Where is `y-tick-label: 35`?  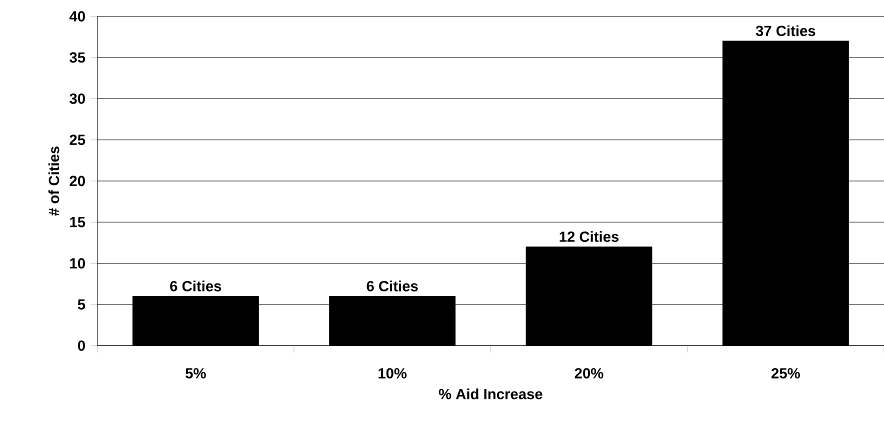 y-tick-label: 35 is located at coordinates (78, 57).